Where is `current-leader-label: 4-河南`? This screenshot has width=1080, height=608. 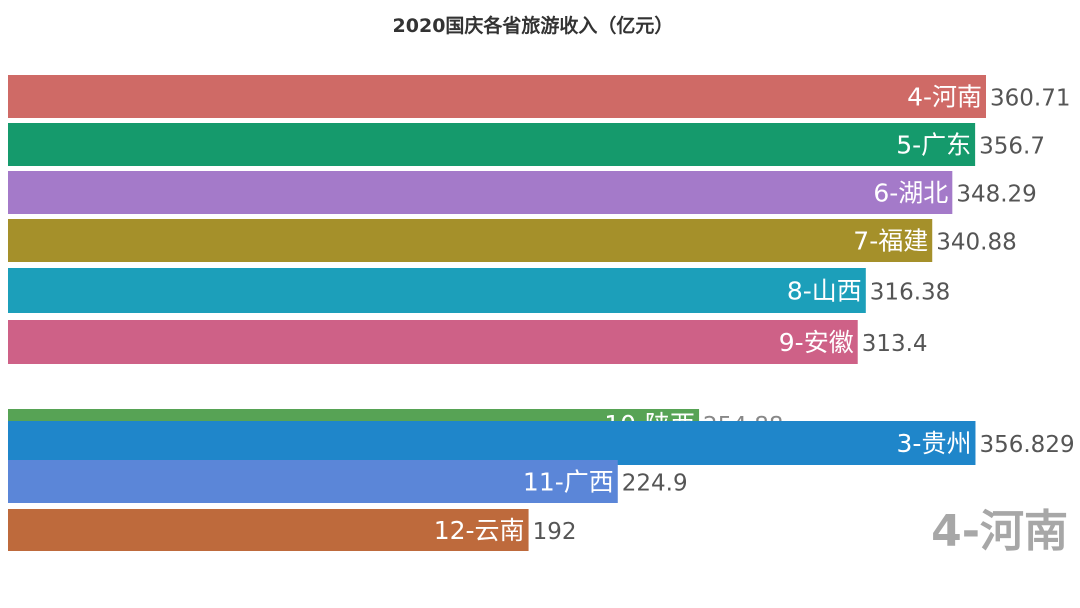
current-leader-label: 4-河南 is located at coordinates (999, 531).